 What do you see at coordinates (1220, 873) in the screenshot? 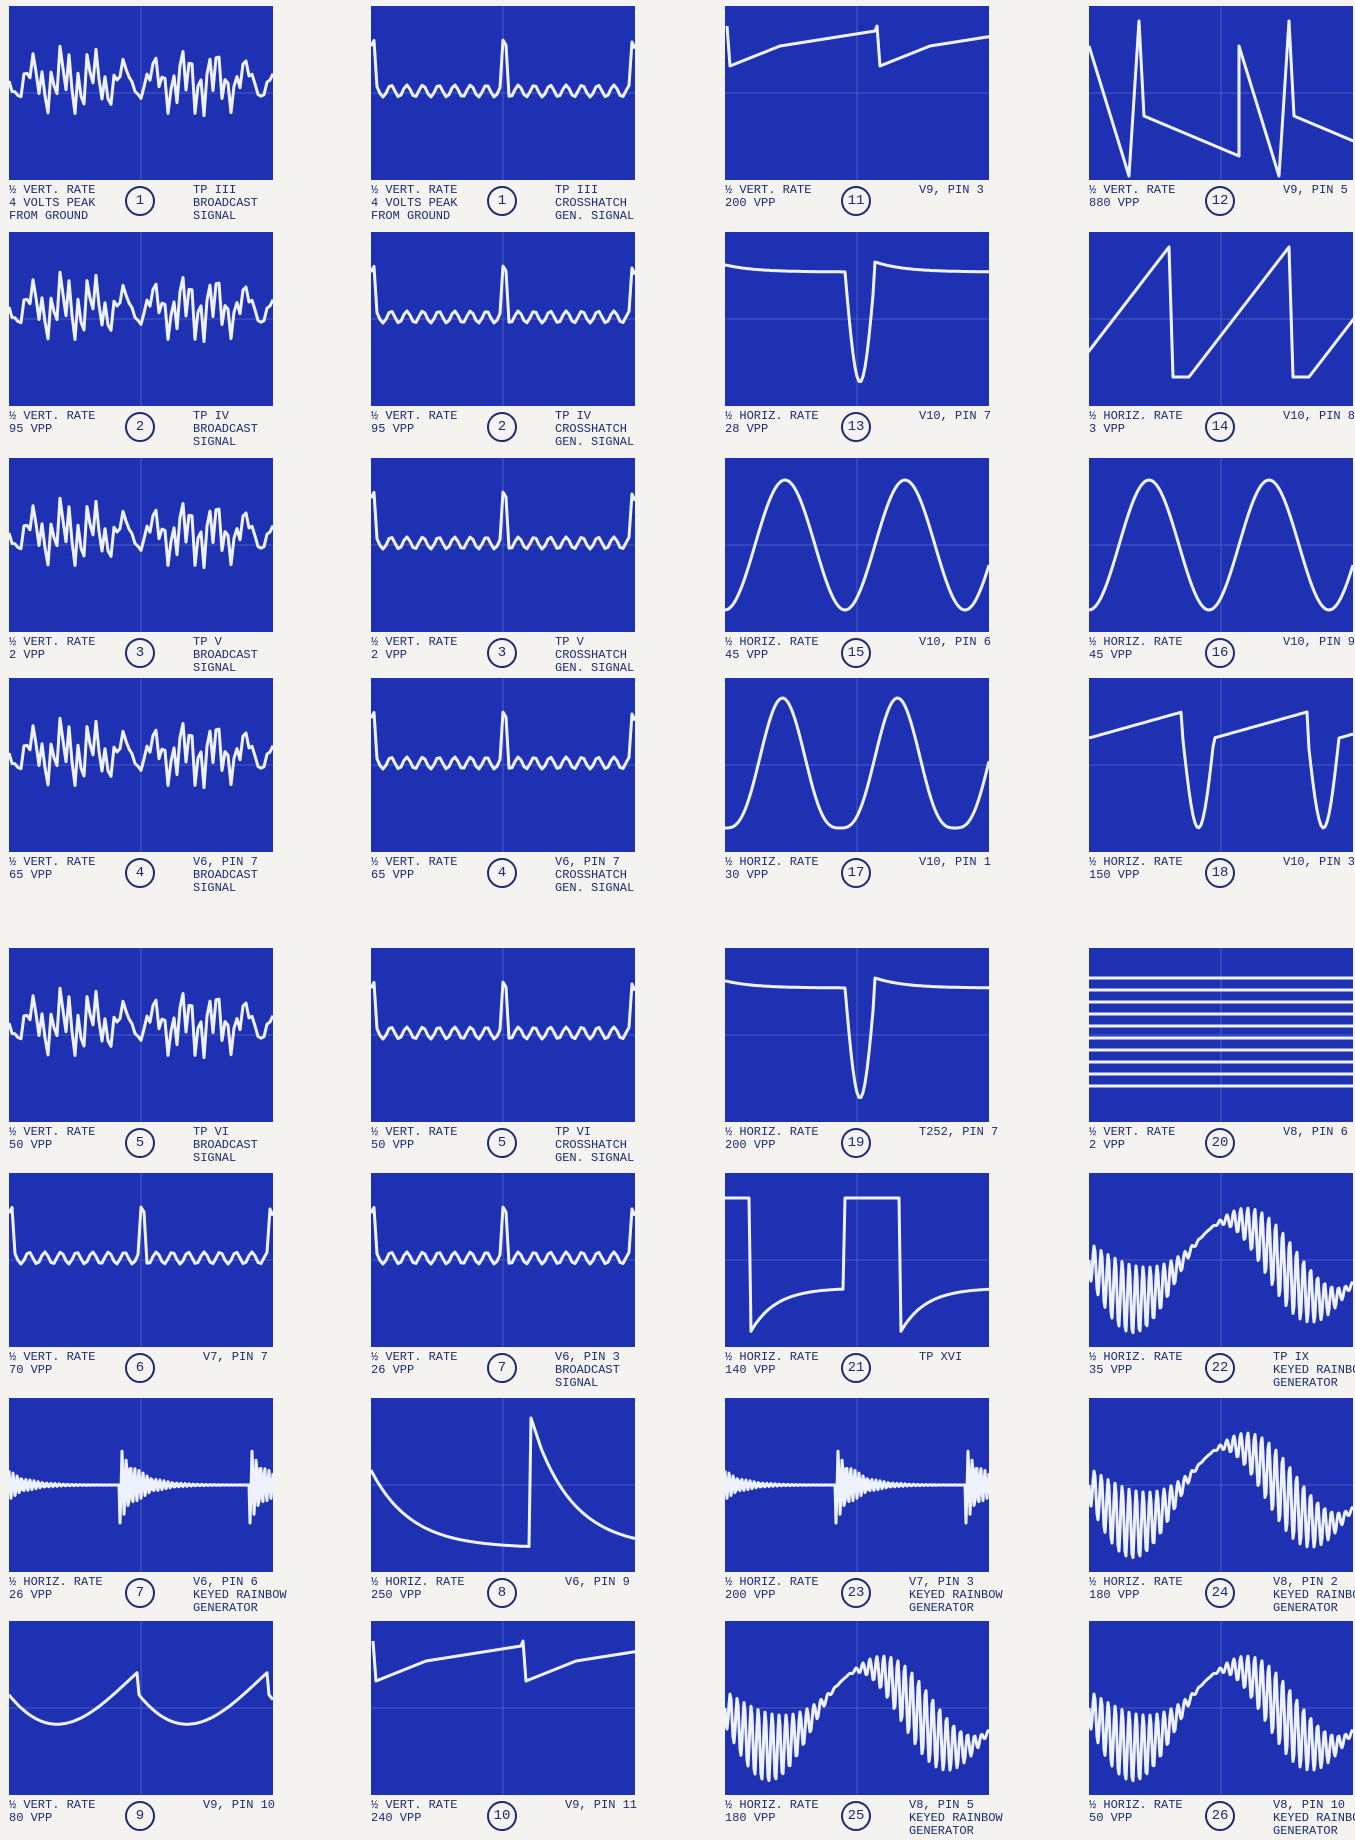
I see `figure-number: 18` at bounding box center [1220, 873].